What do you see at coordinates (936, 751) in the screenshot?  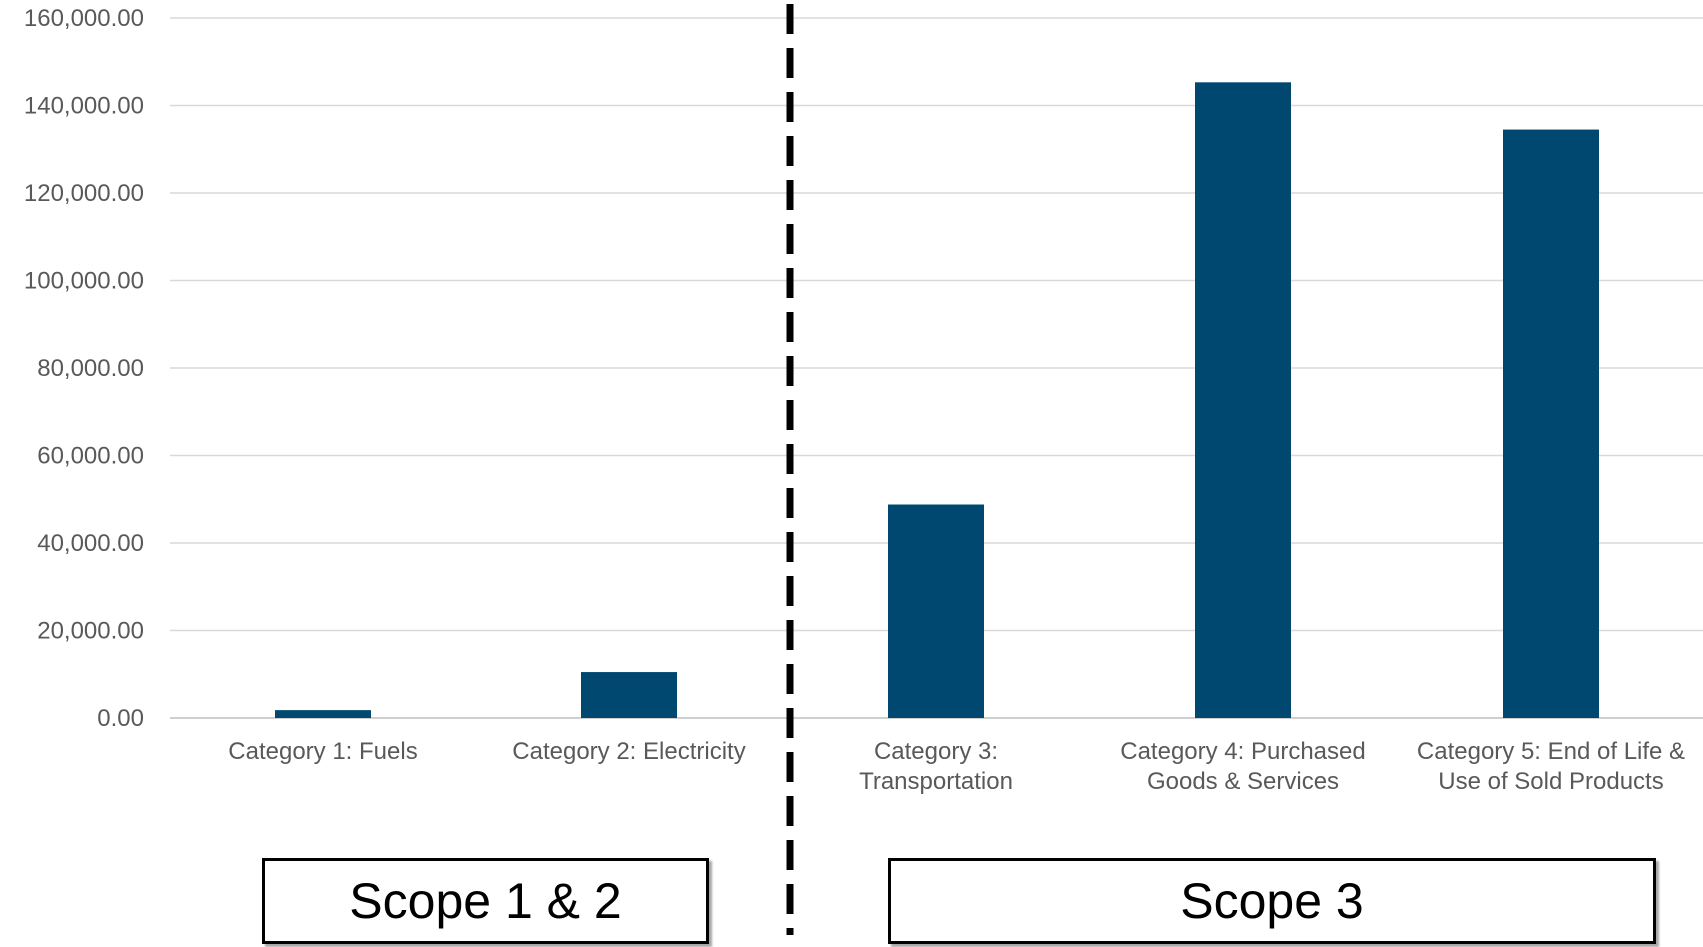 I see `x-tick-label: Category 3:` at bounding box center [936, 751].